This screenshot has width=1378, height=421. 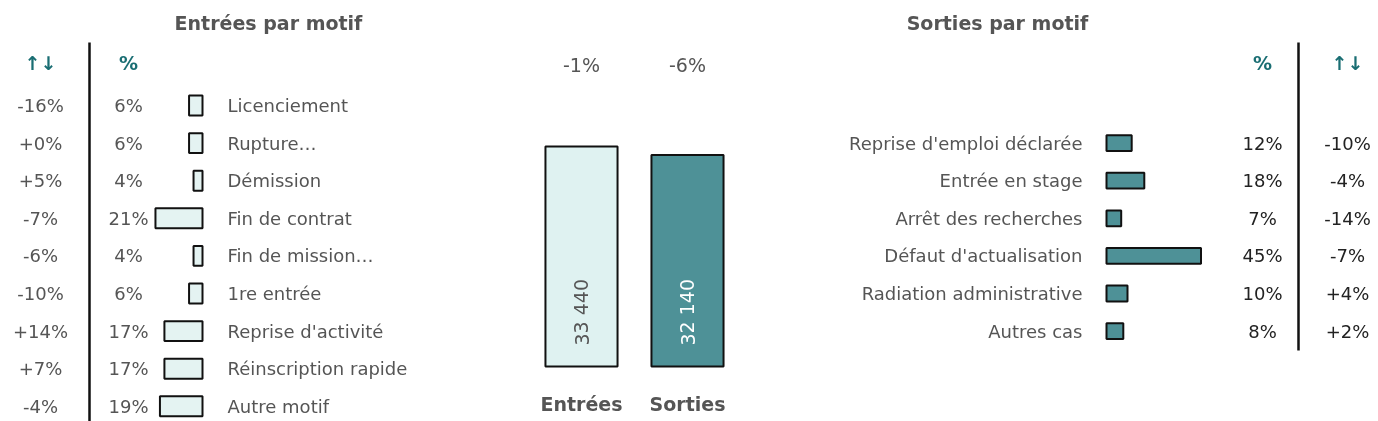 What do you see at coordinates (972, 293) in the screenshot?
I see `y-tick-label: Radiation administrative` at bounding box center [972, 293].